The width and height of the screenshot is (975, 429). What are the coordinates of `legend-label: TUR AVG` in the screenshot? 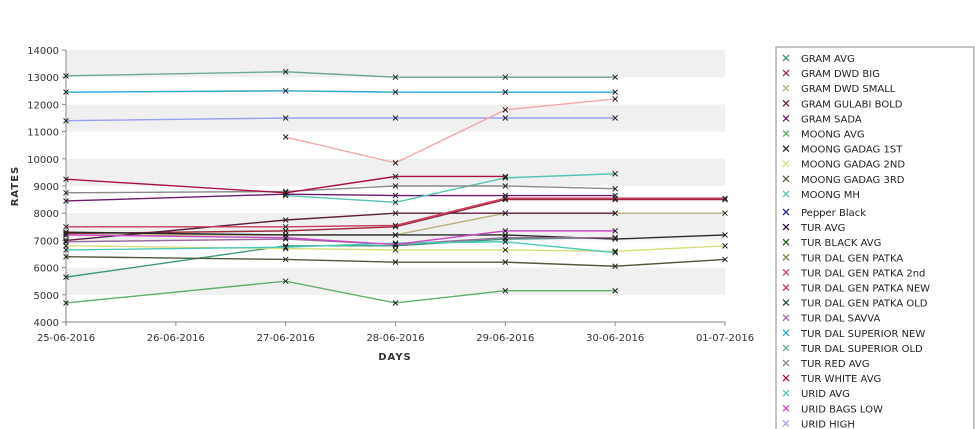 It's located at (822, 228).